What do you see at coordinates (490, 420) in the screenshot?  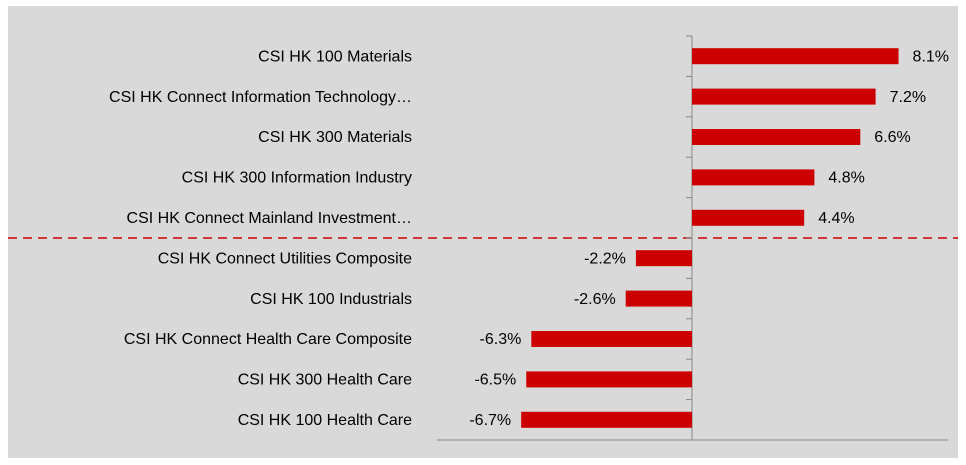 I see `value-label: -6.7%` at bounding box center [490, 420].